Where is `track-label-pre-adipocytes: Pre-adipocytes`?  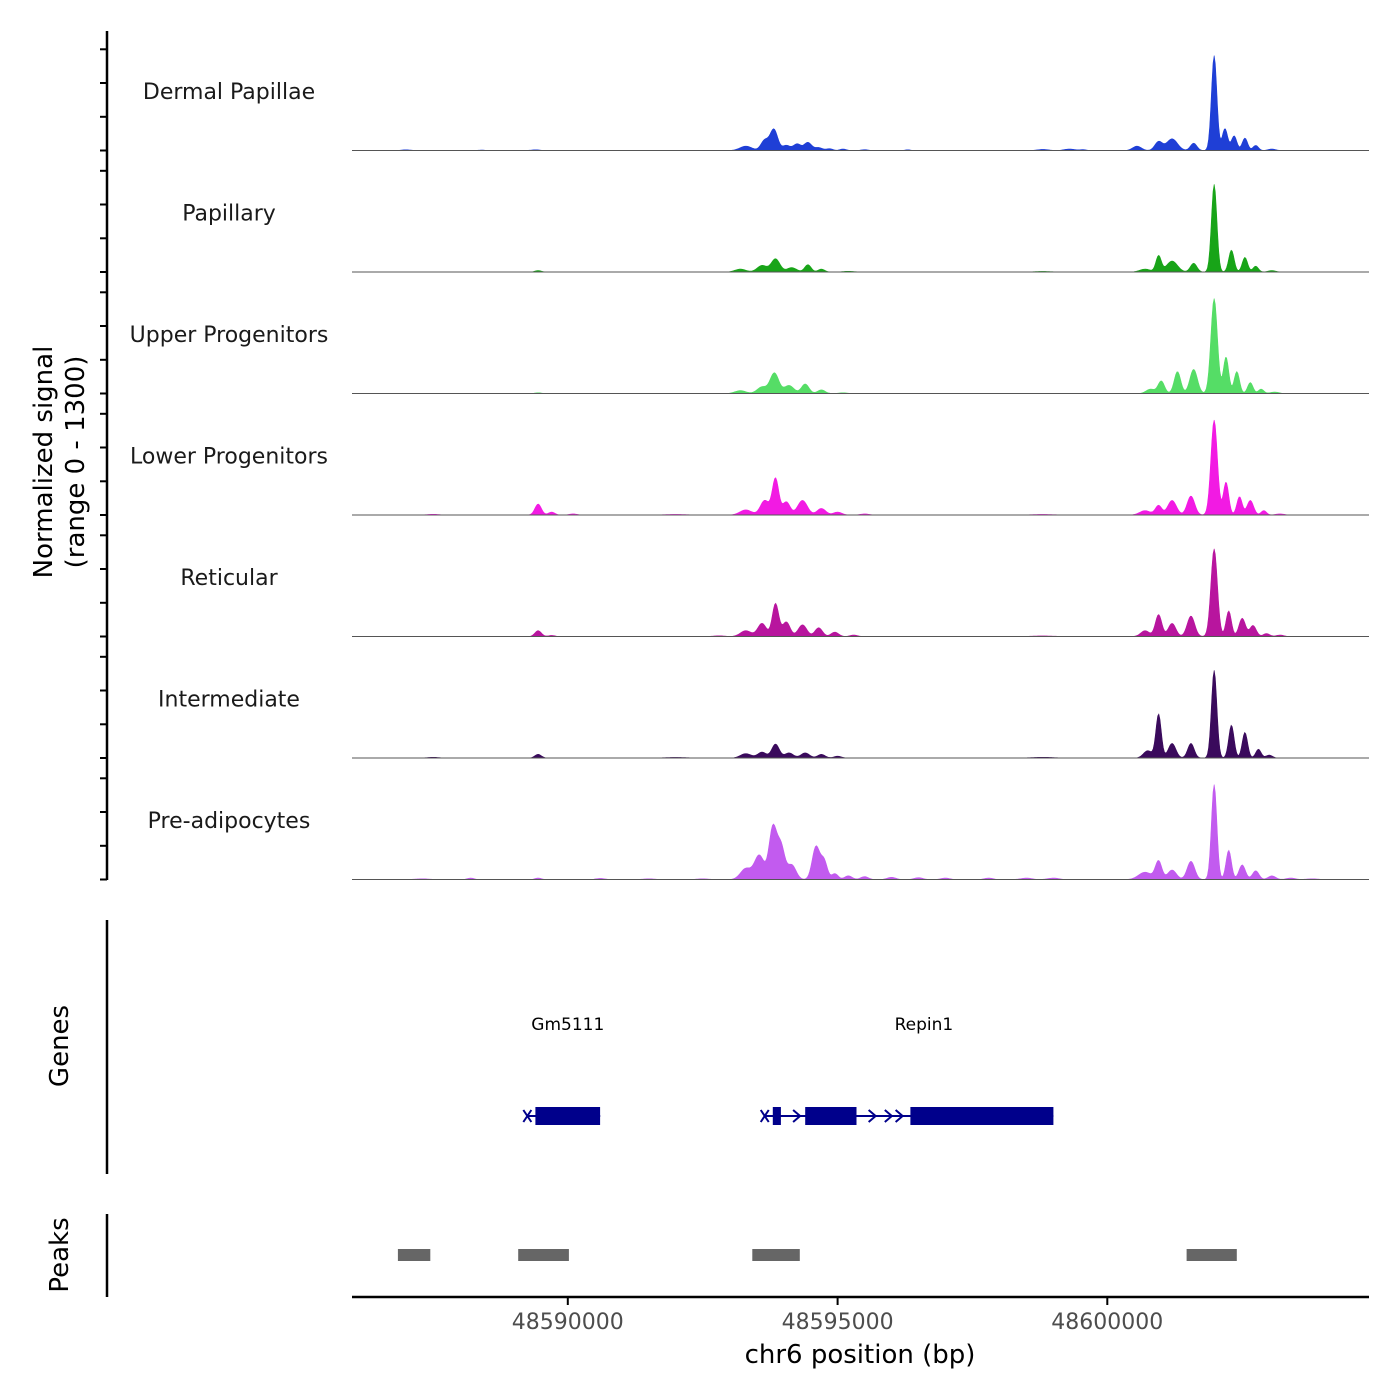
track-label-pre-adipocytes: Pre-adipocytes is located at coordinates (229, 821).